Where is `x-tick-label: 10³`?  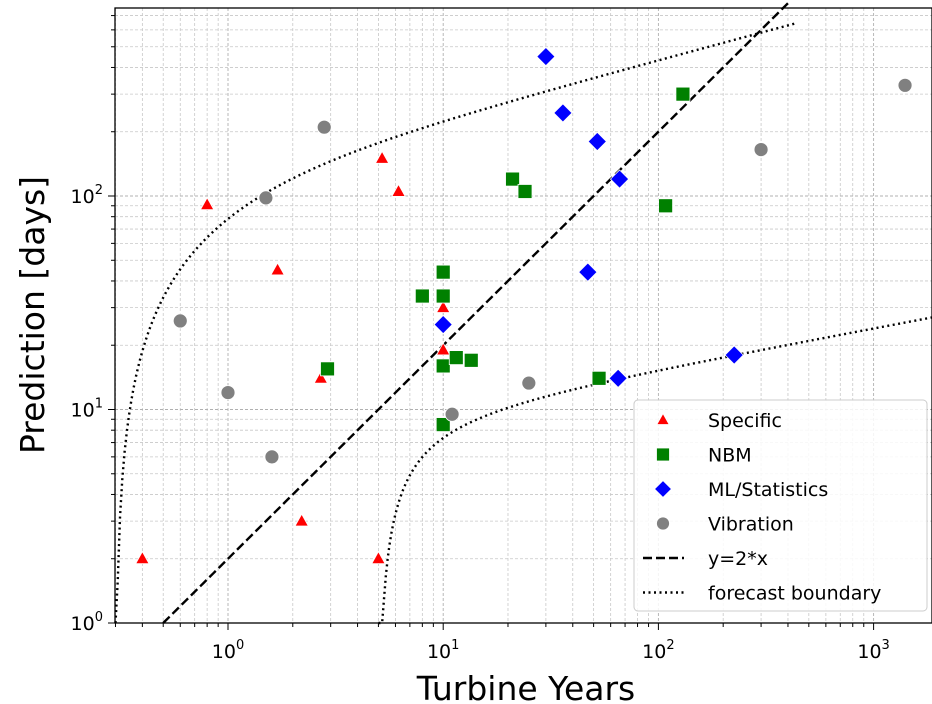 x-tick-label: 10³ is located at coordinates (873, 650).